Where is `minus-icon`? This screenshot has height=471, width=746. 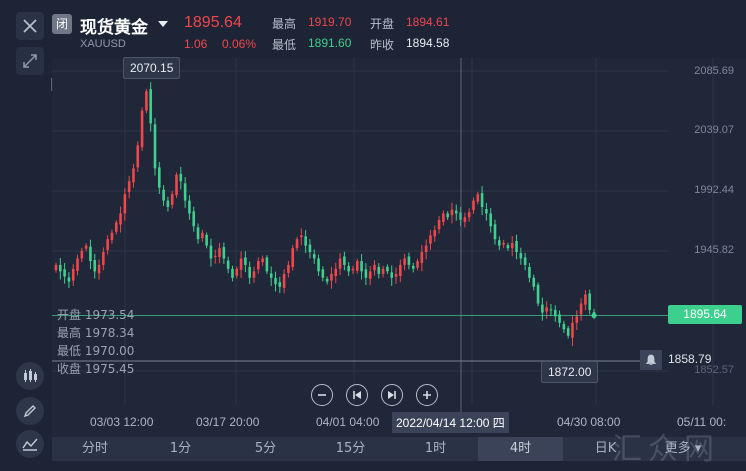 minus-icon is located at coordinates (322, 395).